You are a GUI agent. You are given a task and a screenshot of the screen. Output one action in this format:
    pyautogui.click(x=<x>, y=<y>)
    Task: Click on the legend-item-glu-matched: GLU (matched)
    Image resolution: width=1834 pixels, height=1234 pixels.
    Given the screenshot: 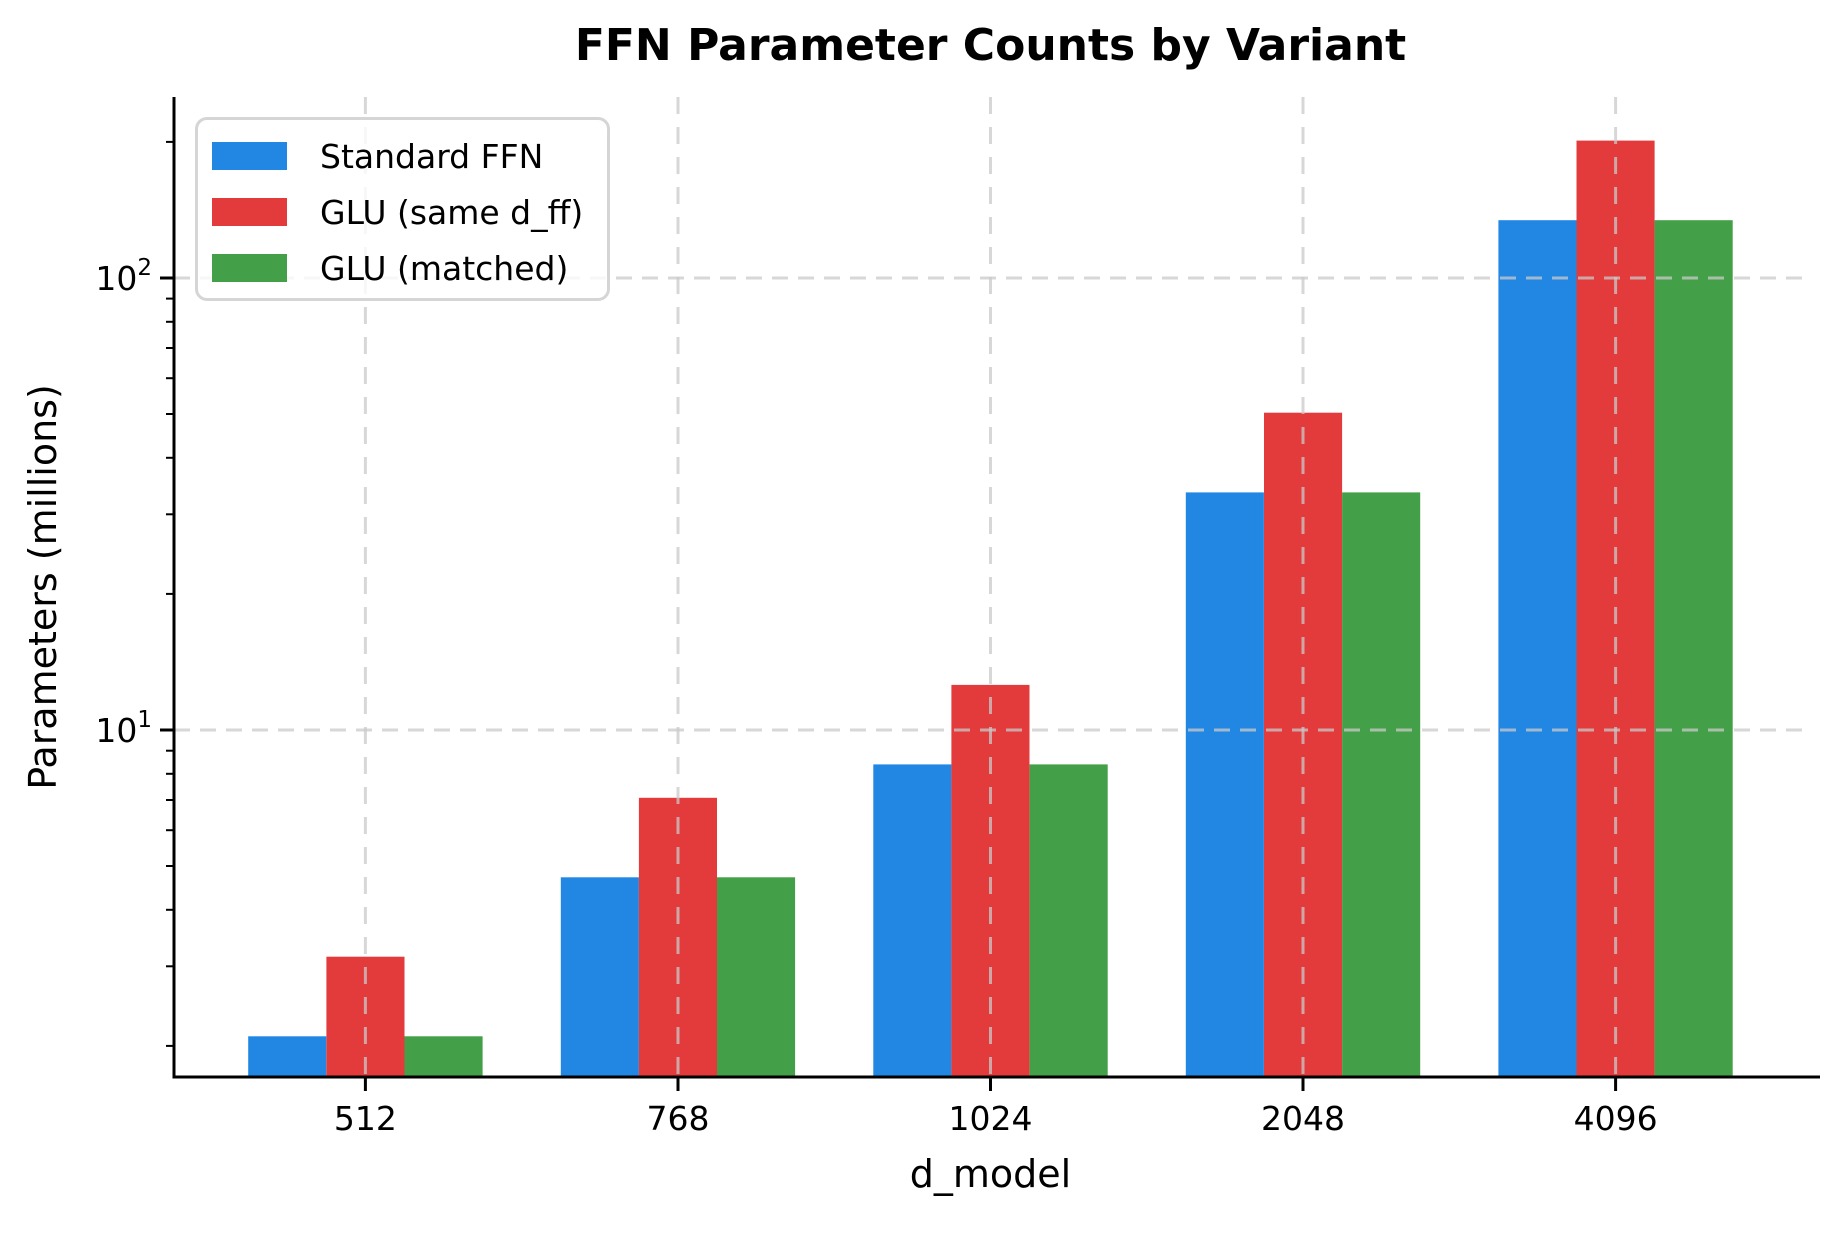 What is the action you would take?
    pyautogui.click(x=409, y=268)
    